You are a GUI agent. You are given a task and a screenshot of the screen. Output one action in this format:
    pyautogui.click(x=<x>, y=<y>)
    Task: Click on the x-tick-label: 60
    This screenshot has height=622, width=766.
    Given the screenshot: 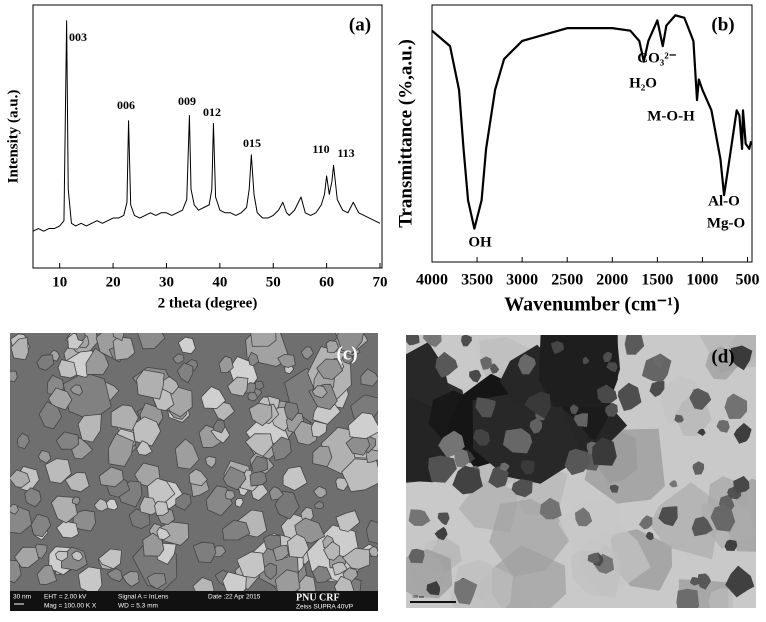 What is the action you would take?
    pyautogui.click(x=326, y=282)
    